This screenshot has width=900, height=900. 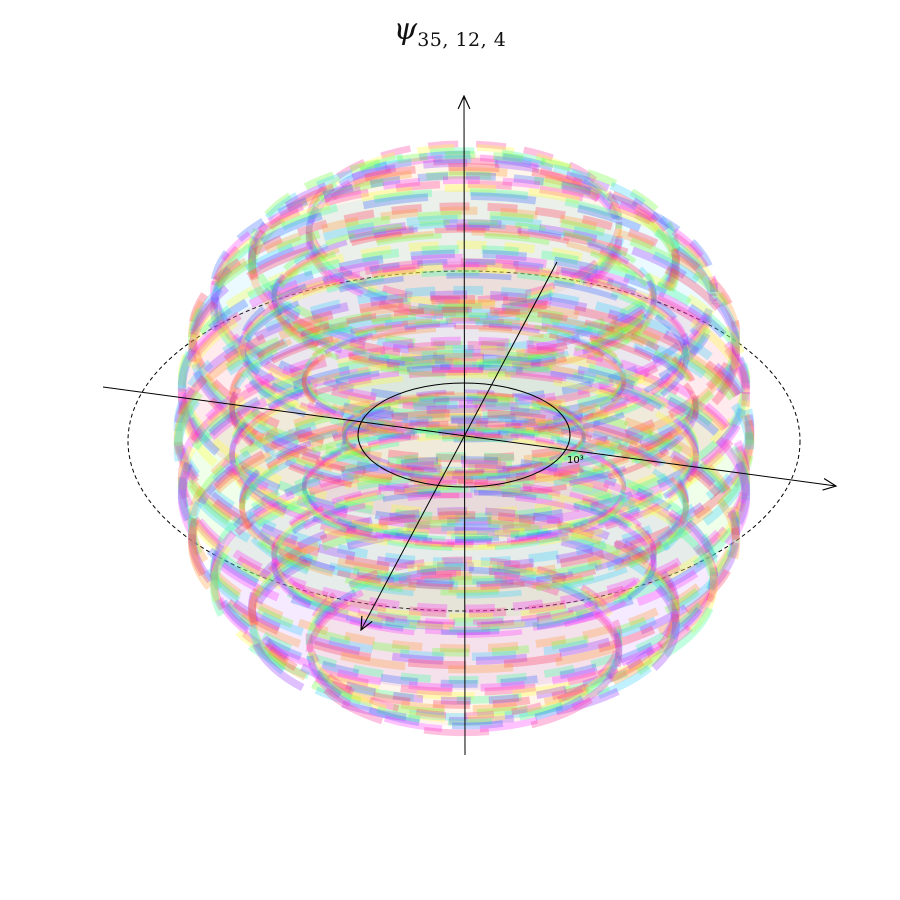 What do you see at coordinates (575, 460) in the screenshot?
I see `scale-label: 10³` at bounding box center [575, 460].